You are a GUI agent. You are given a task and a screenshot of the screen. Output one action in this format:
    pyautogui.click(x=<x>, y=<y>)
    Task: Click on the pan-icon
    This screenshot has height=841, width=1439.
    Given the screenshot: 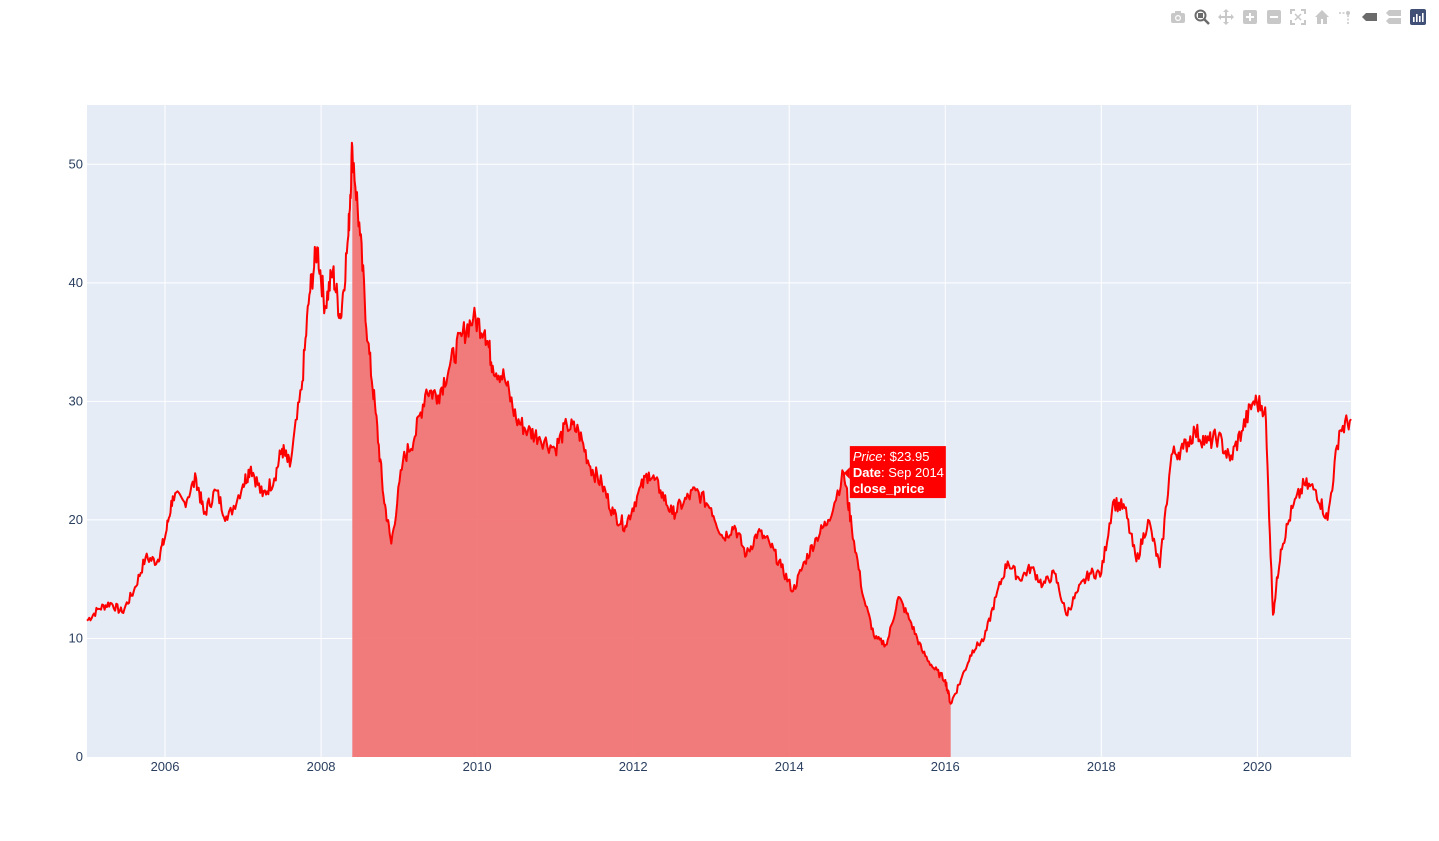 What is the action you would take?
    pyautogui.click(x=1226, y=17)
    